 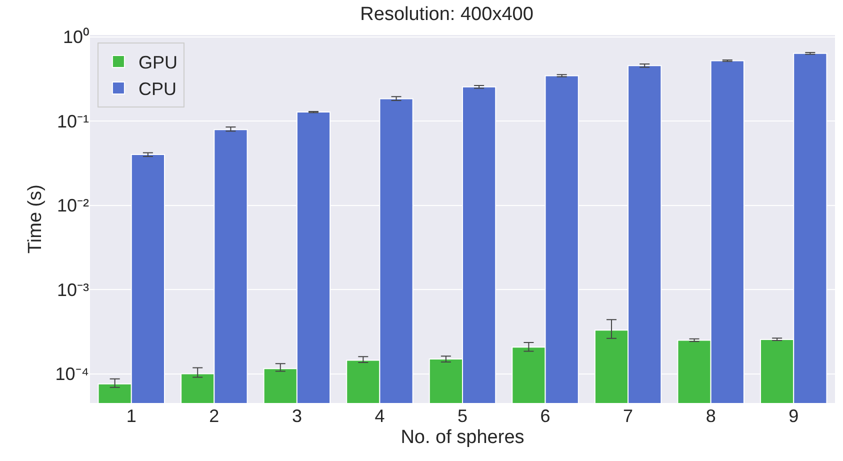 I want to click on x-tick-label: 8, so click(x=711, y=416).